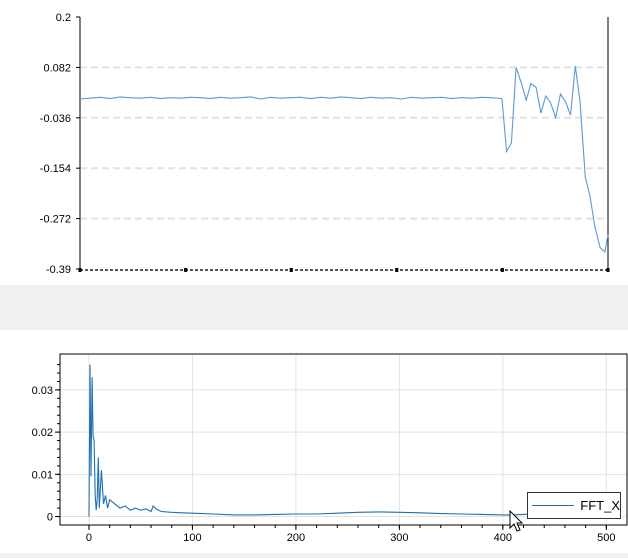  Describe the element at coordinates (192, 538) in the screenshot. I see `x-tick-label: 100` at that location.